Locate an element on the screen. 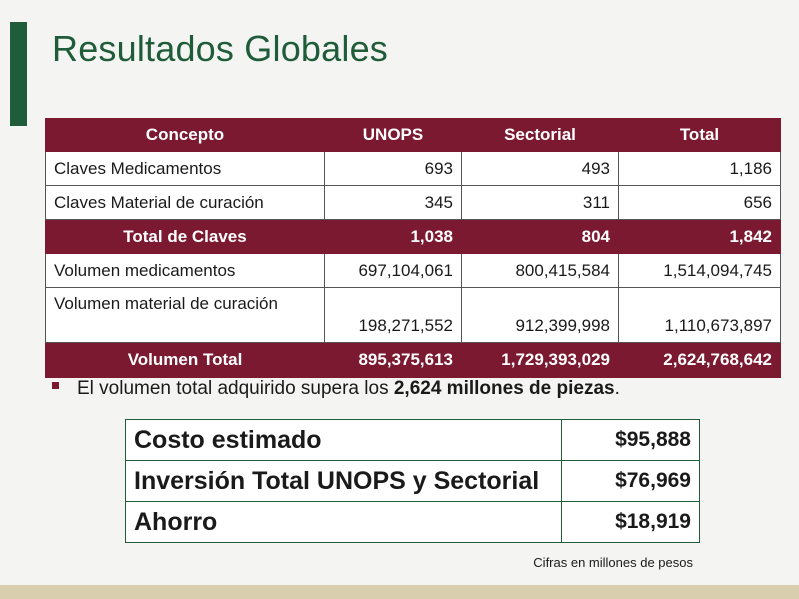 Image resolution: width=799 pixels, height=599 pixels. cost-row: Costo estimado $95,888 is located at coordinates (412, 440).